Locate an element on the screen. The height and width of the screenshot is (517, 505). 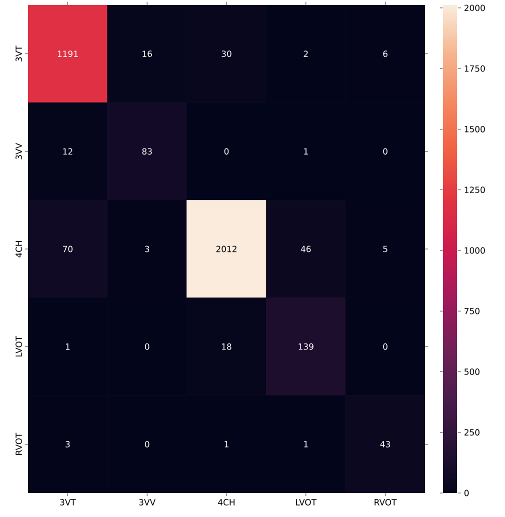
data-label: 70 is located at coordinates (68, 249).